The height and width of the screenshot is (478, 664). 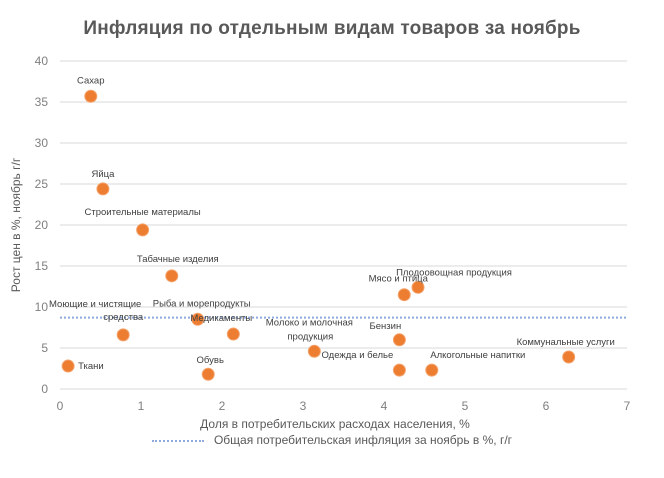 What do you see at coordinates (309, 329) in the screenshot?
I see `data-label: Молоко и молочная продукция` at bounding box center [309, 329].